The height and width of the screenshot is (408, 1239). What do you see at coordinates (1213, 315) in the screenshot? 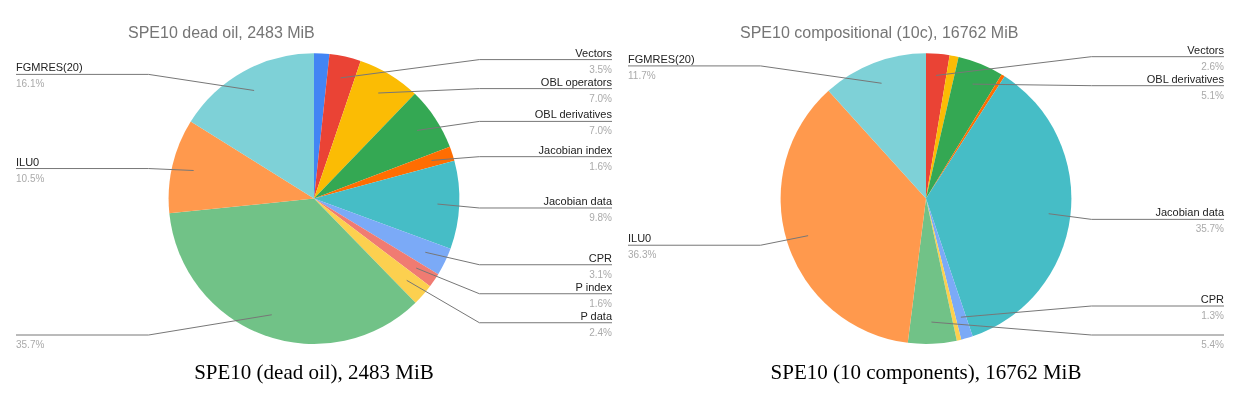
I see `data-label: 1.3%` at bounding box center [1213, 315].